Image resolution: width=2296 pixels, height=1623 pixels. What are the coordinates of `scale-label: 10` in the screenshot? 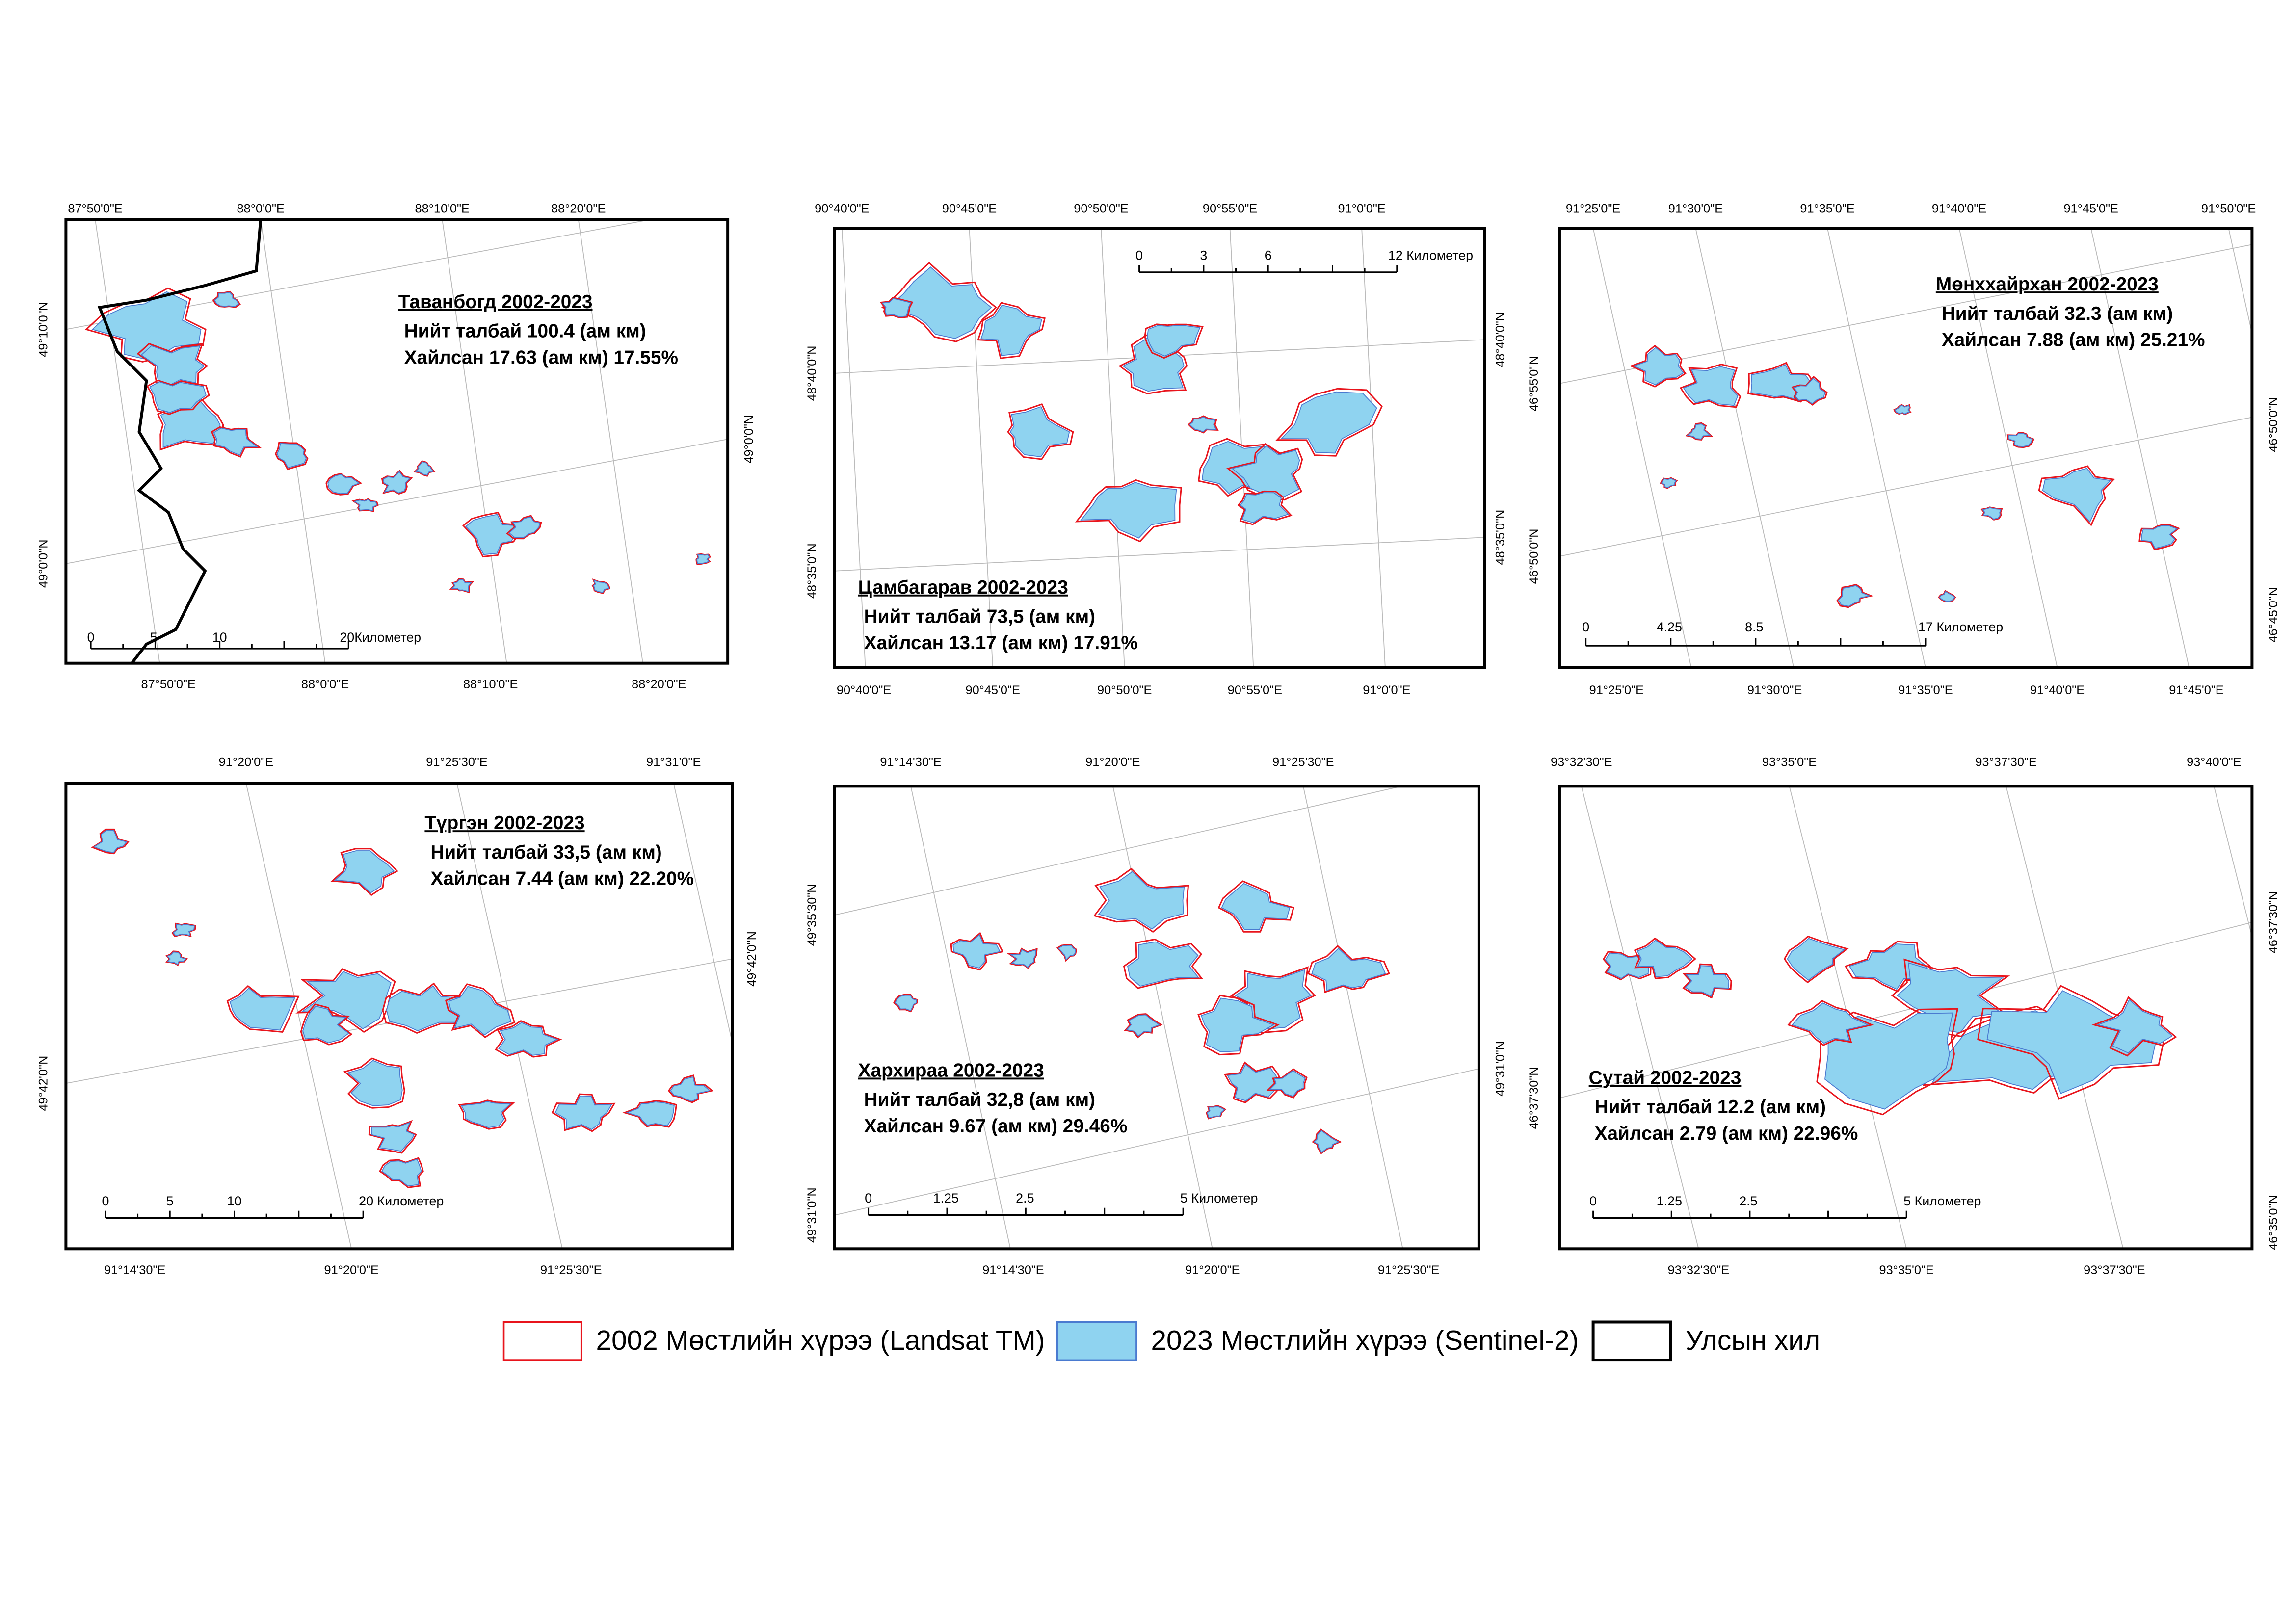 It's located at (234, 1201).